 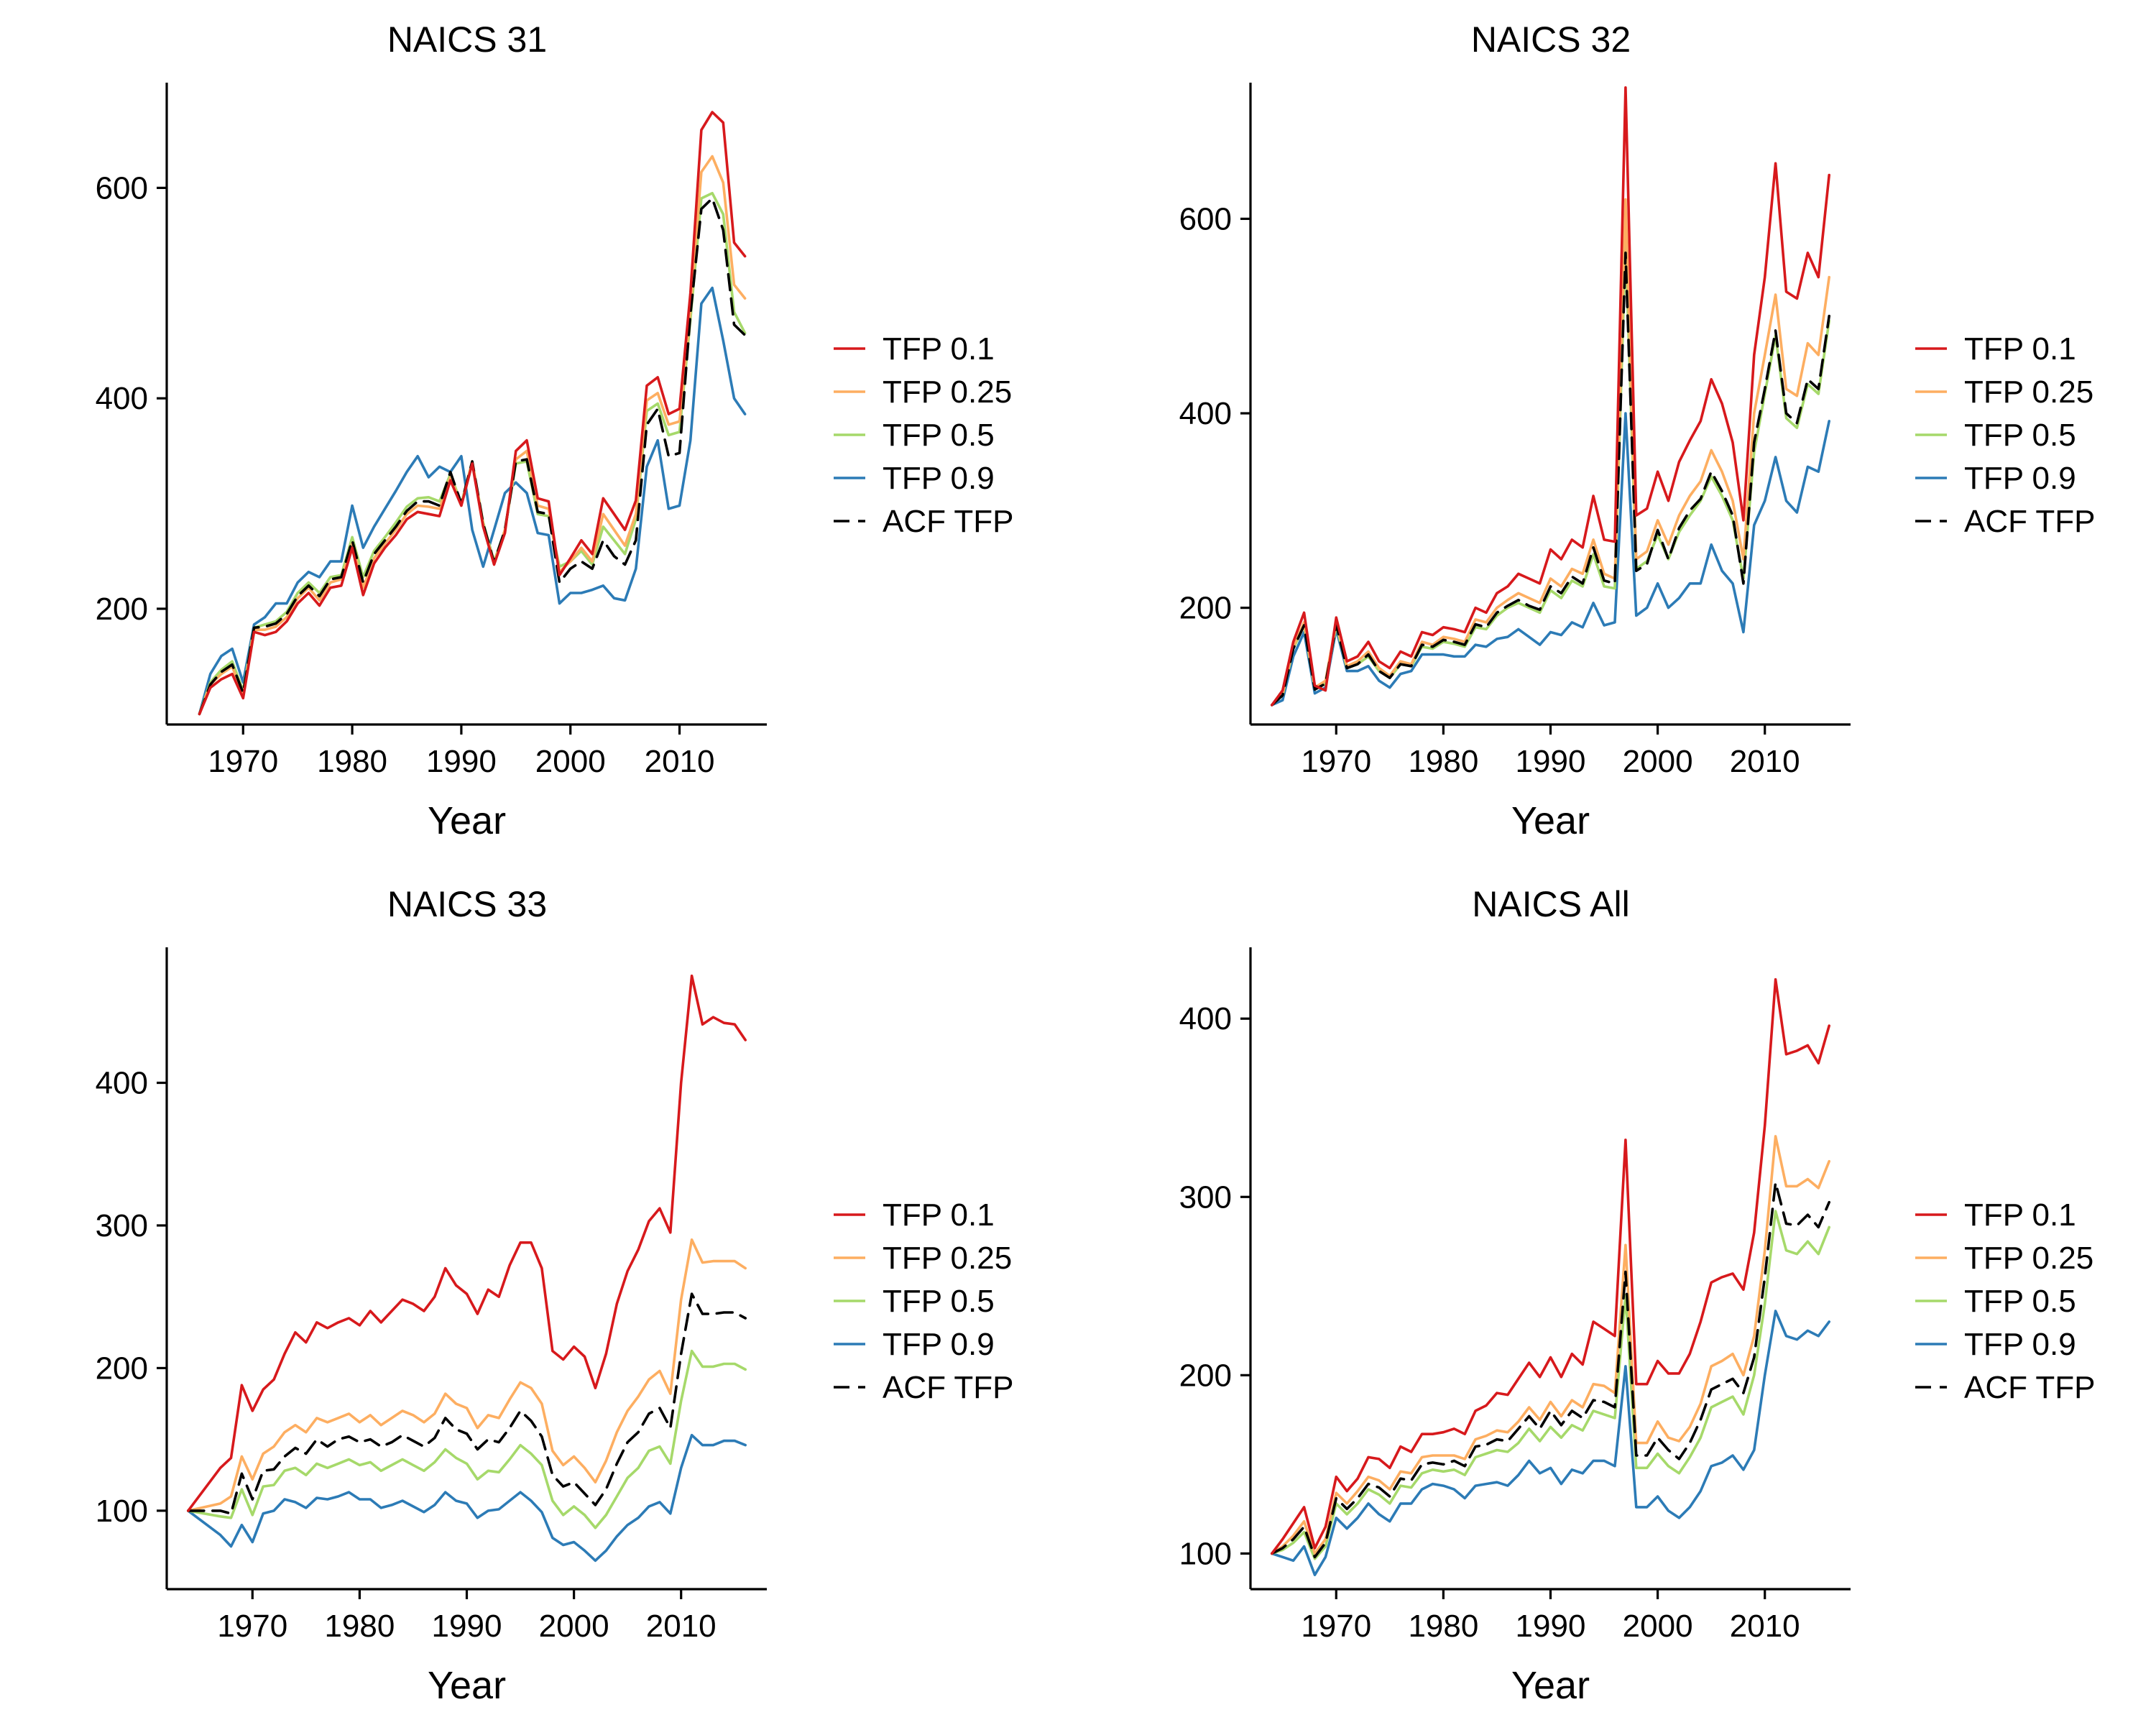 I want to click on panel-title: NAICS 31, so click(x=467, y=39).